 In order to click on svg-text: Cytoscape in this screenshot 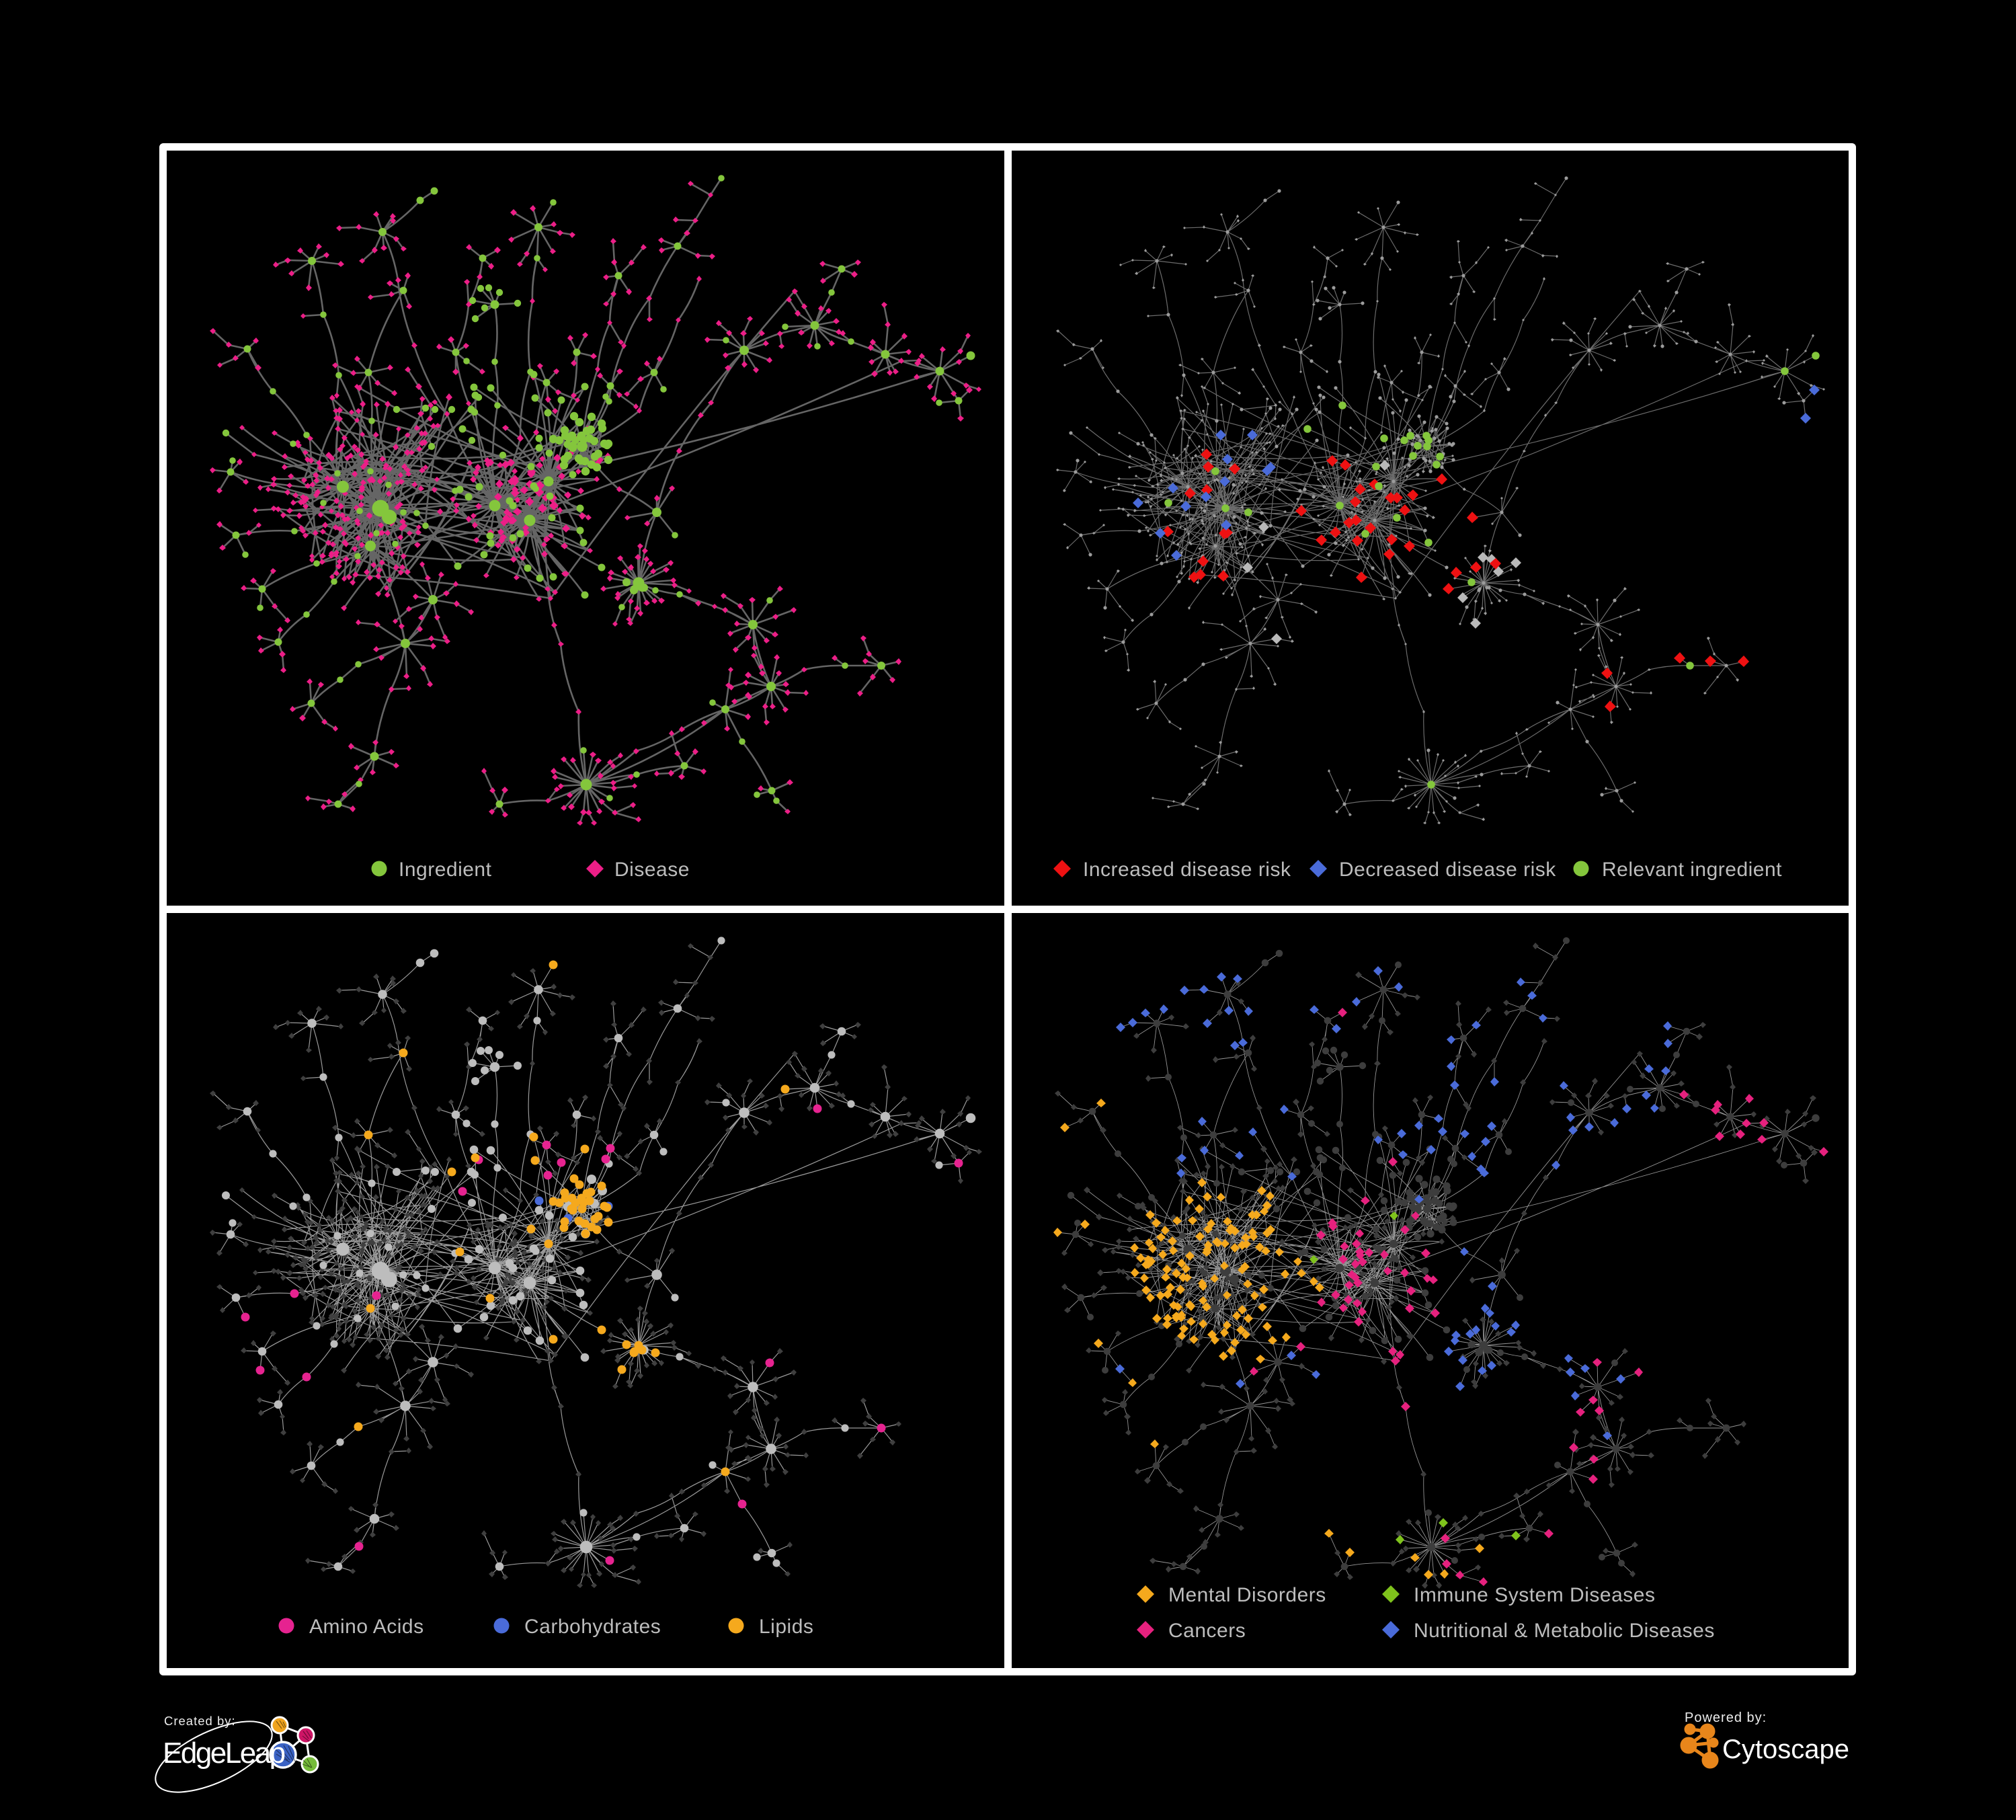, I will do `click(1785, 1749)`.